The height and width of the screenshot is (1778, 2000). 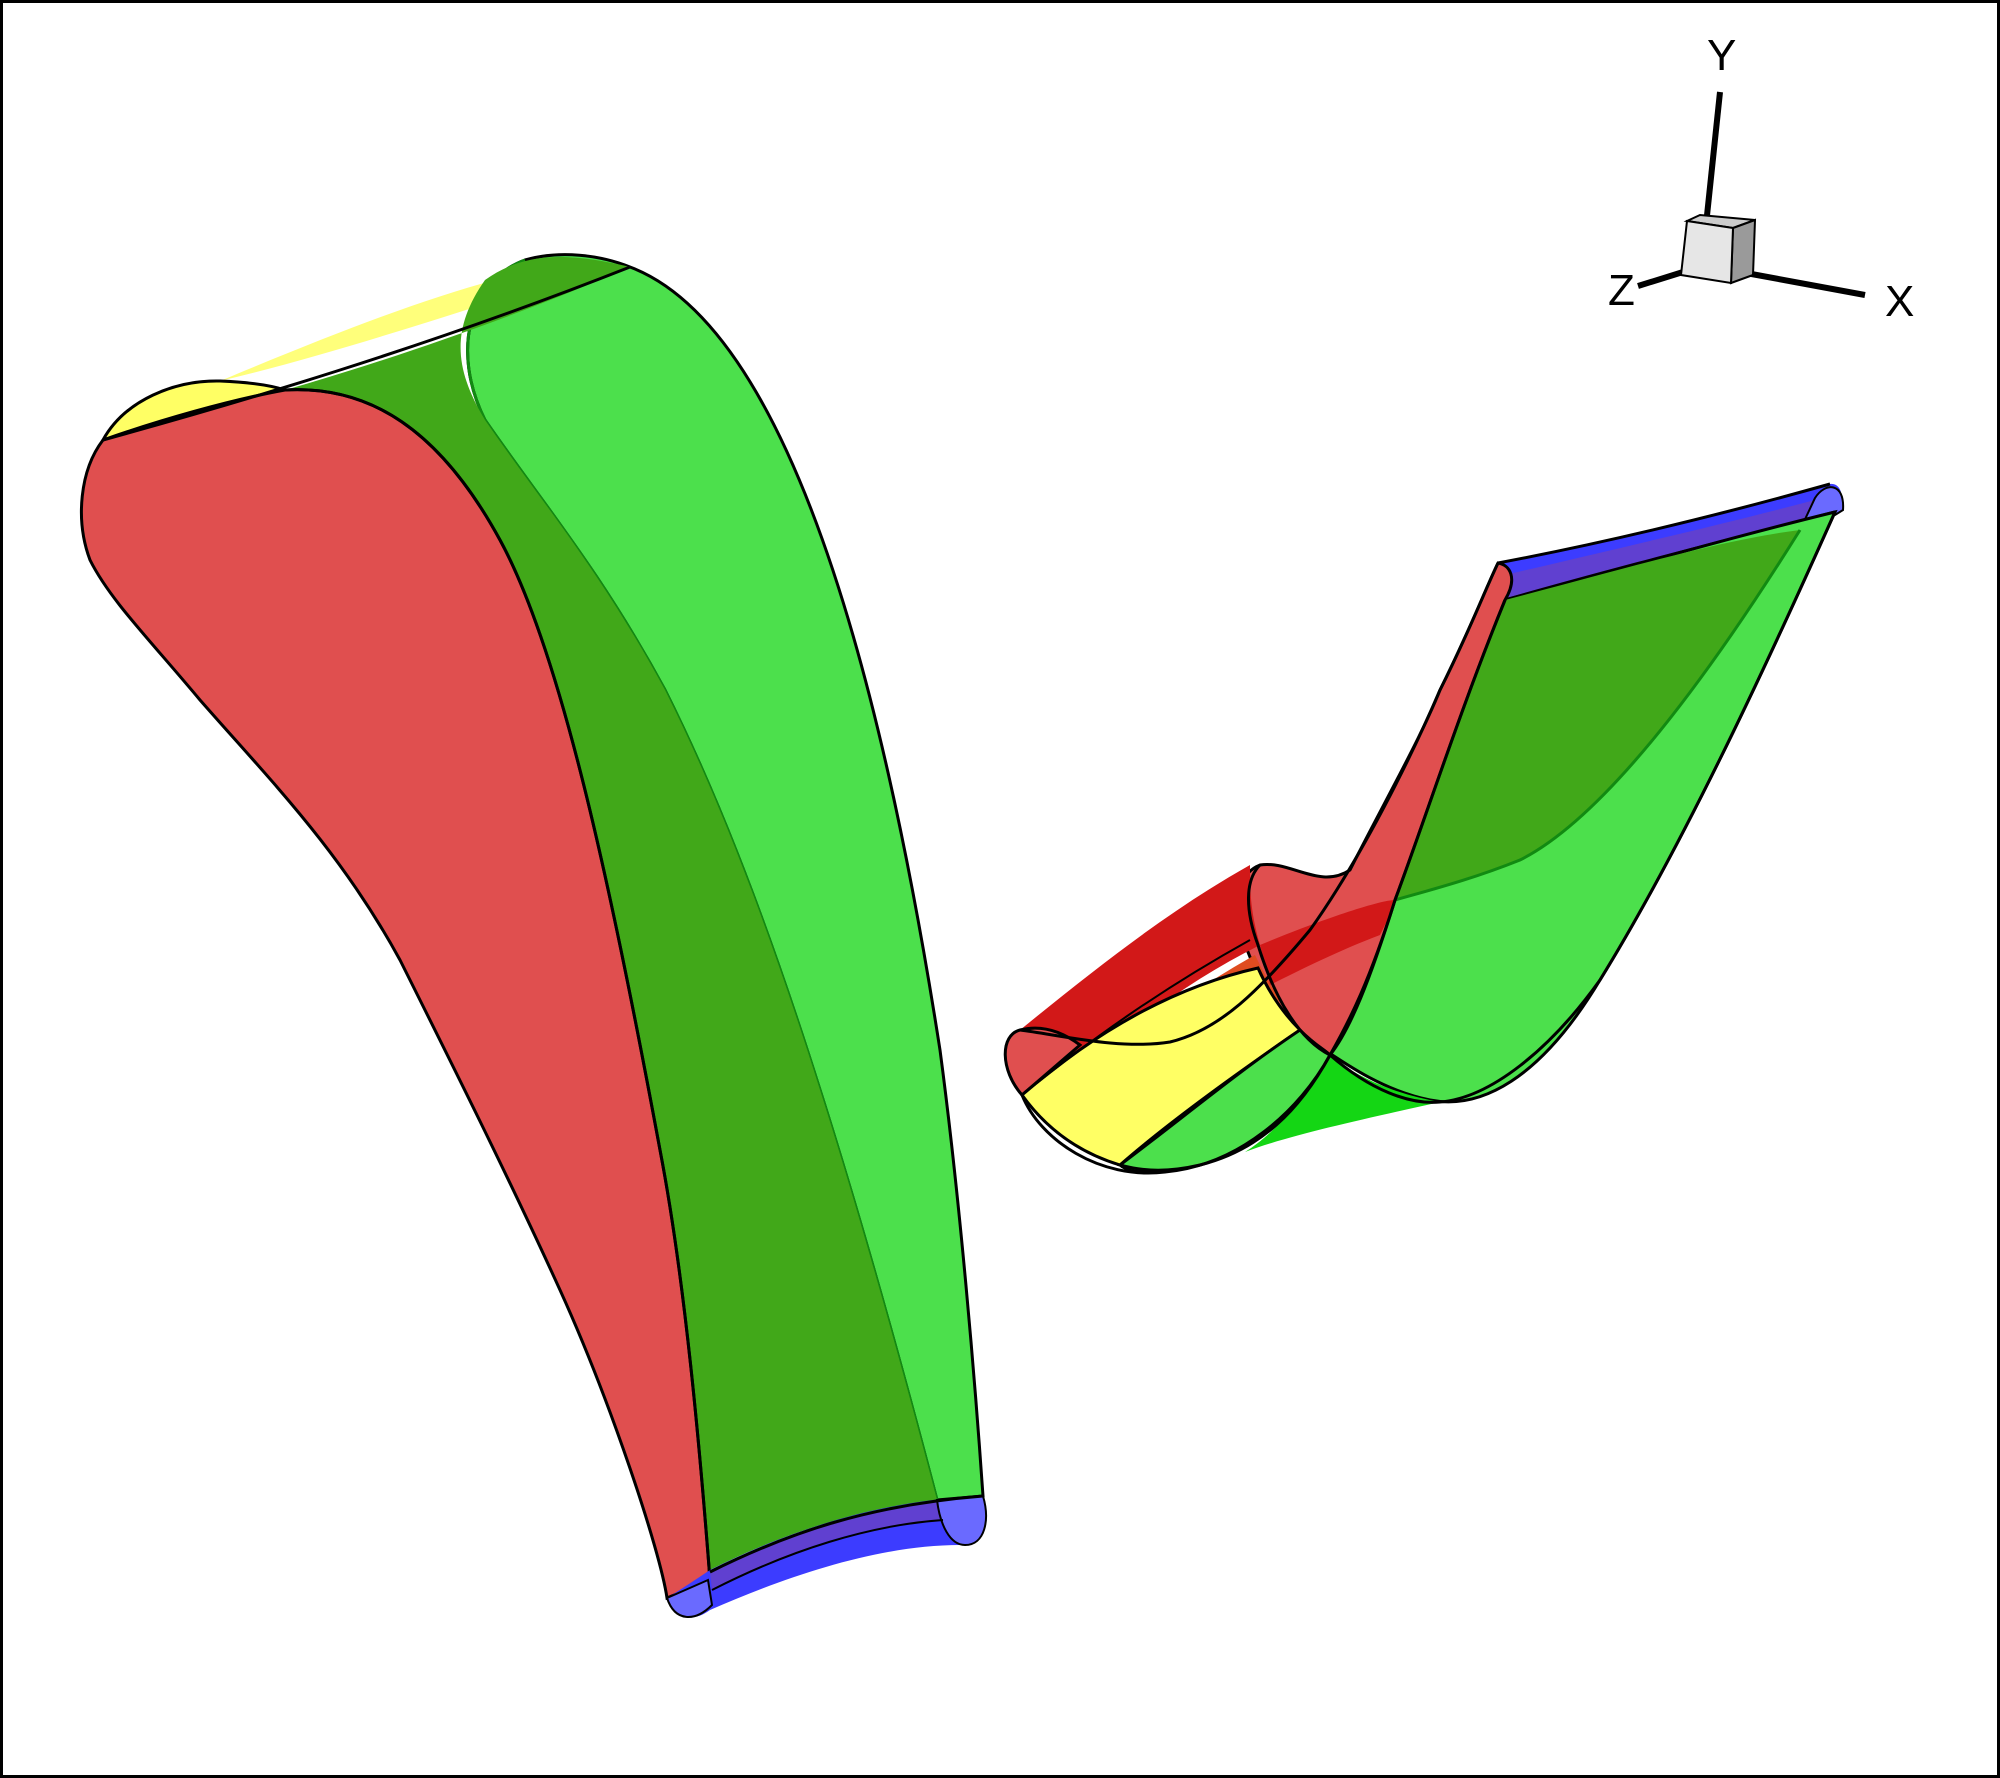 What do you see at coordinates (1743, 251) in the screenshot?
I see `axis-cube-side` at bounding box center [1743, 251].